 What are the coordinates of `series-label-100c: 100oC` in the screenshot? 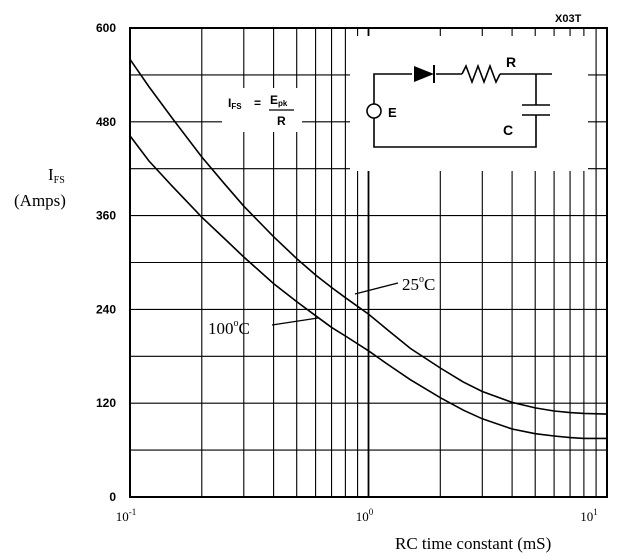 It's located at (263, 327).